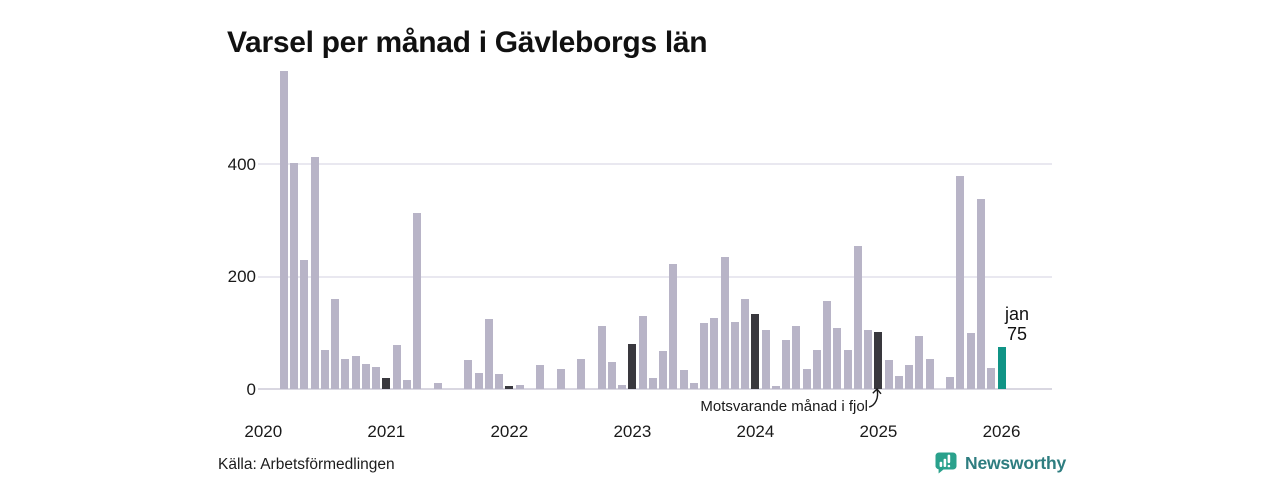  I want to click on bar-2021-mar, so click(406, 384).